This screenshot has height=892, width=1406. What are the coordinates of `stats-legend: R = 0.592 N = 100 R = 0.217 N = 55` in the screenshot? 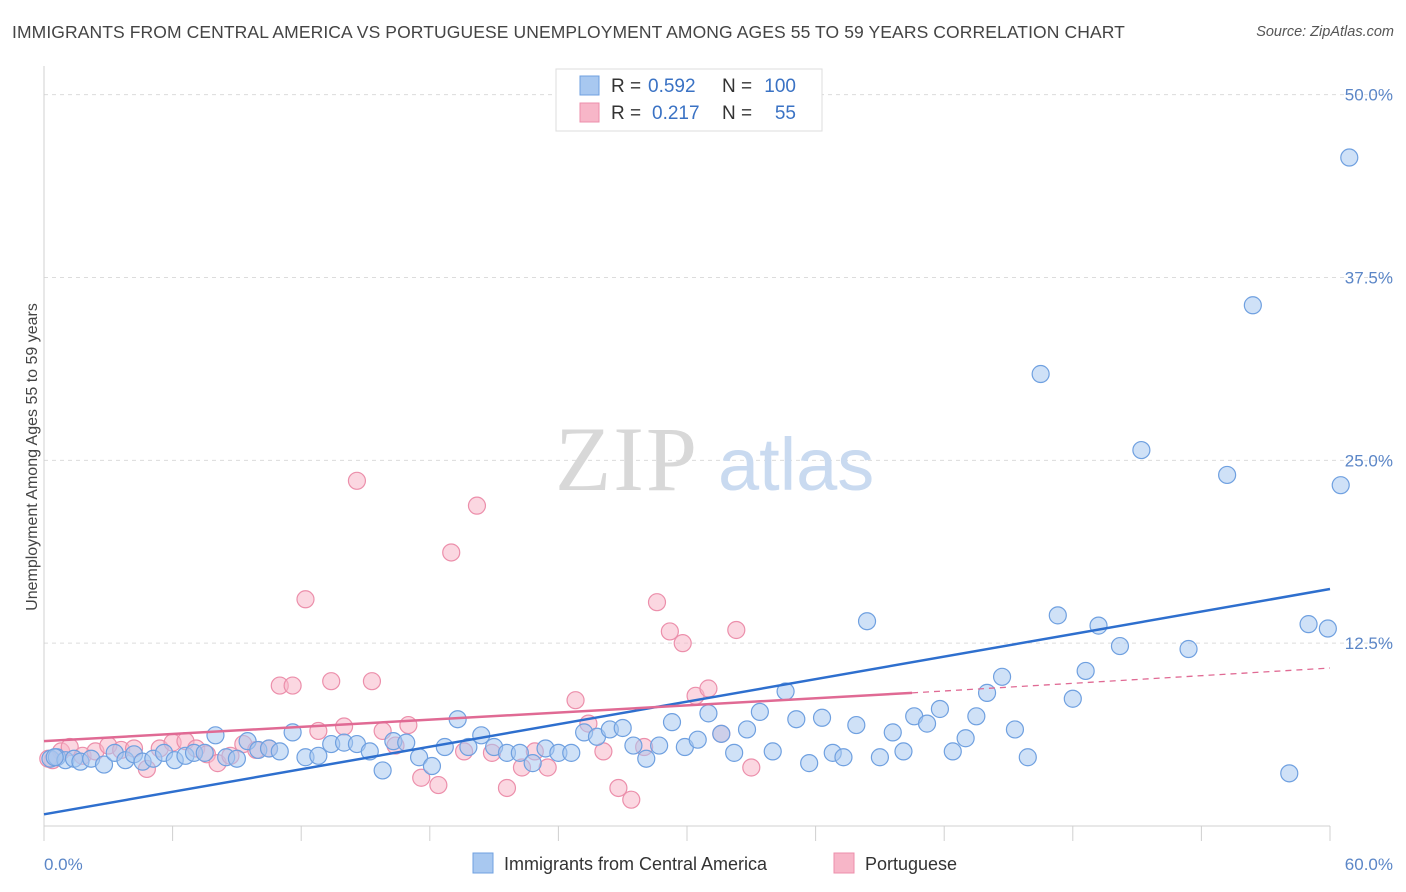 It's located at (689, 100).